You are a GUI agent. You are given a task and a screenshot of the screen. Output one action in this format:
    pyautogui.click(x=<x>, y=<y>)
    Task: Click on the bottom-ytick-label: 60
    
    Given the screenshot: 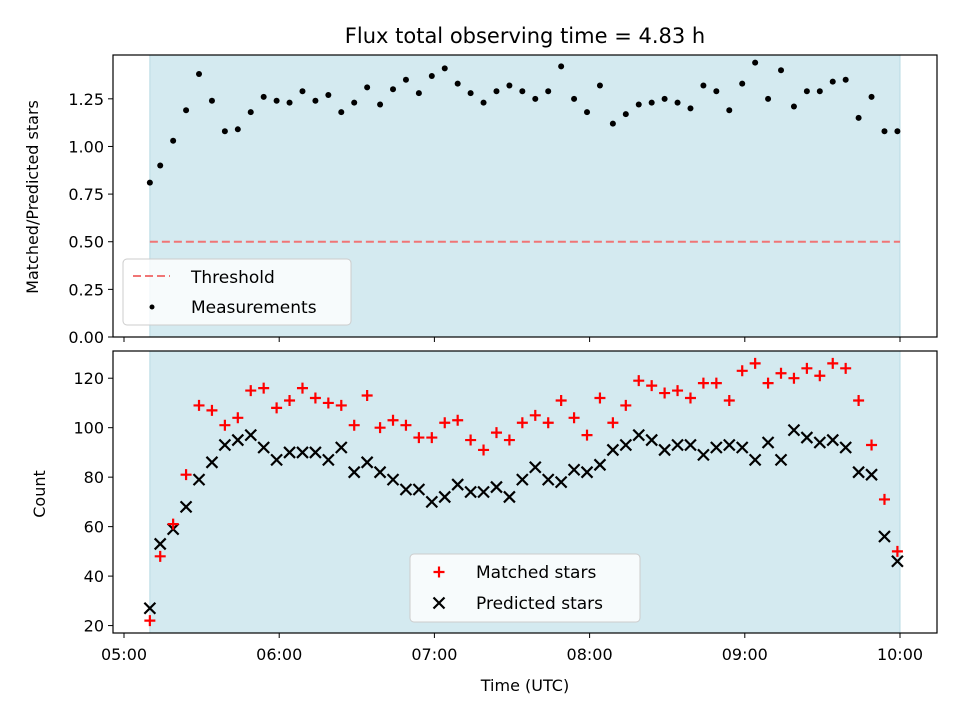 What is the action you would take?
    pyautogui.click(x=94, y=527)
    